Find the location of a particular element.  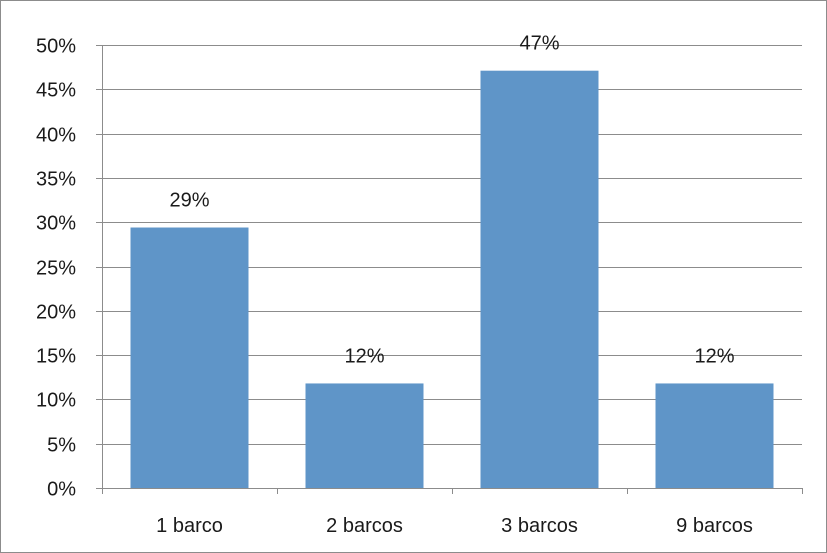

x-tick-label: 2 barcos is located at coordinates (364, 526).